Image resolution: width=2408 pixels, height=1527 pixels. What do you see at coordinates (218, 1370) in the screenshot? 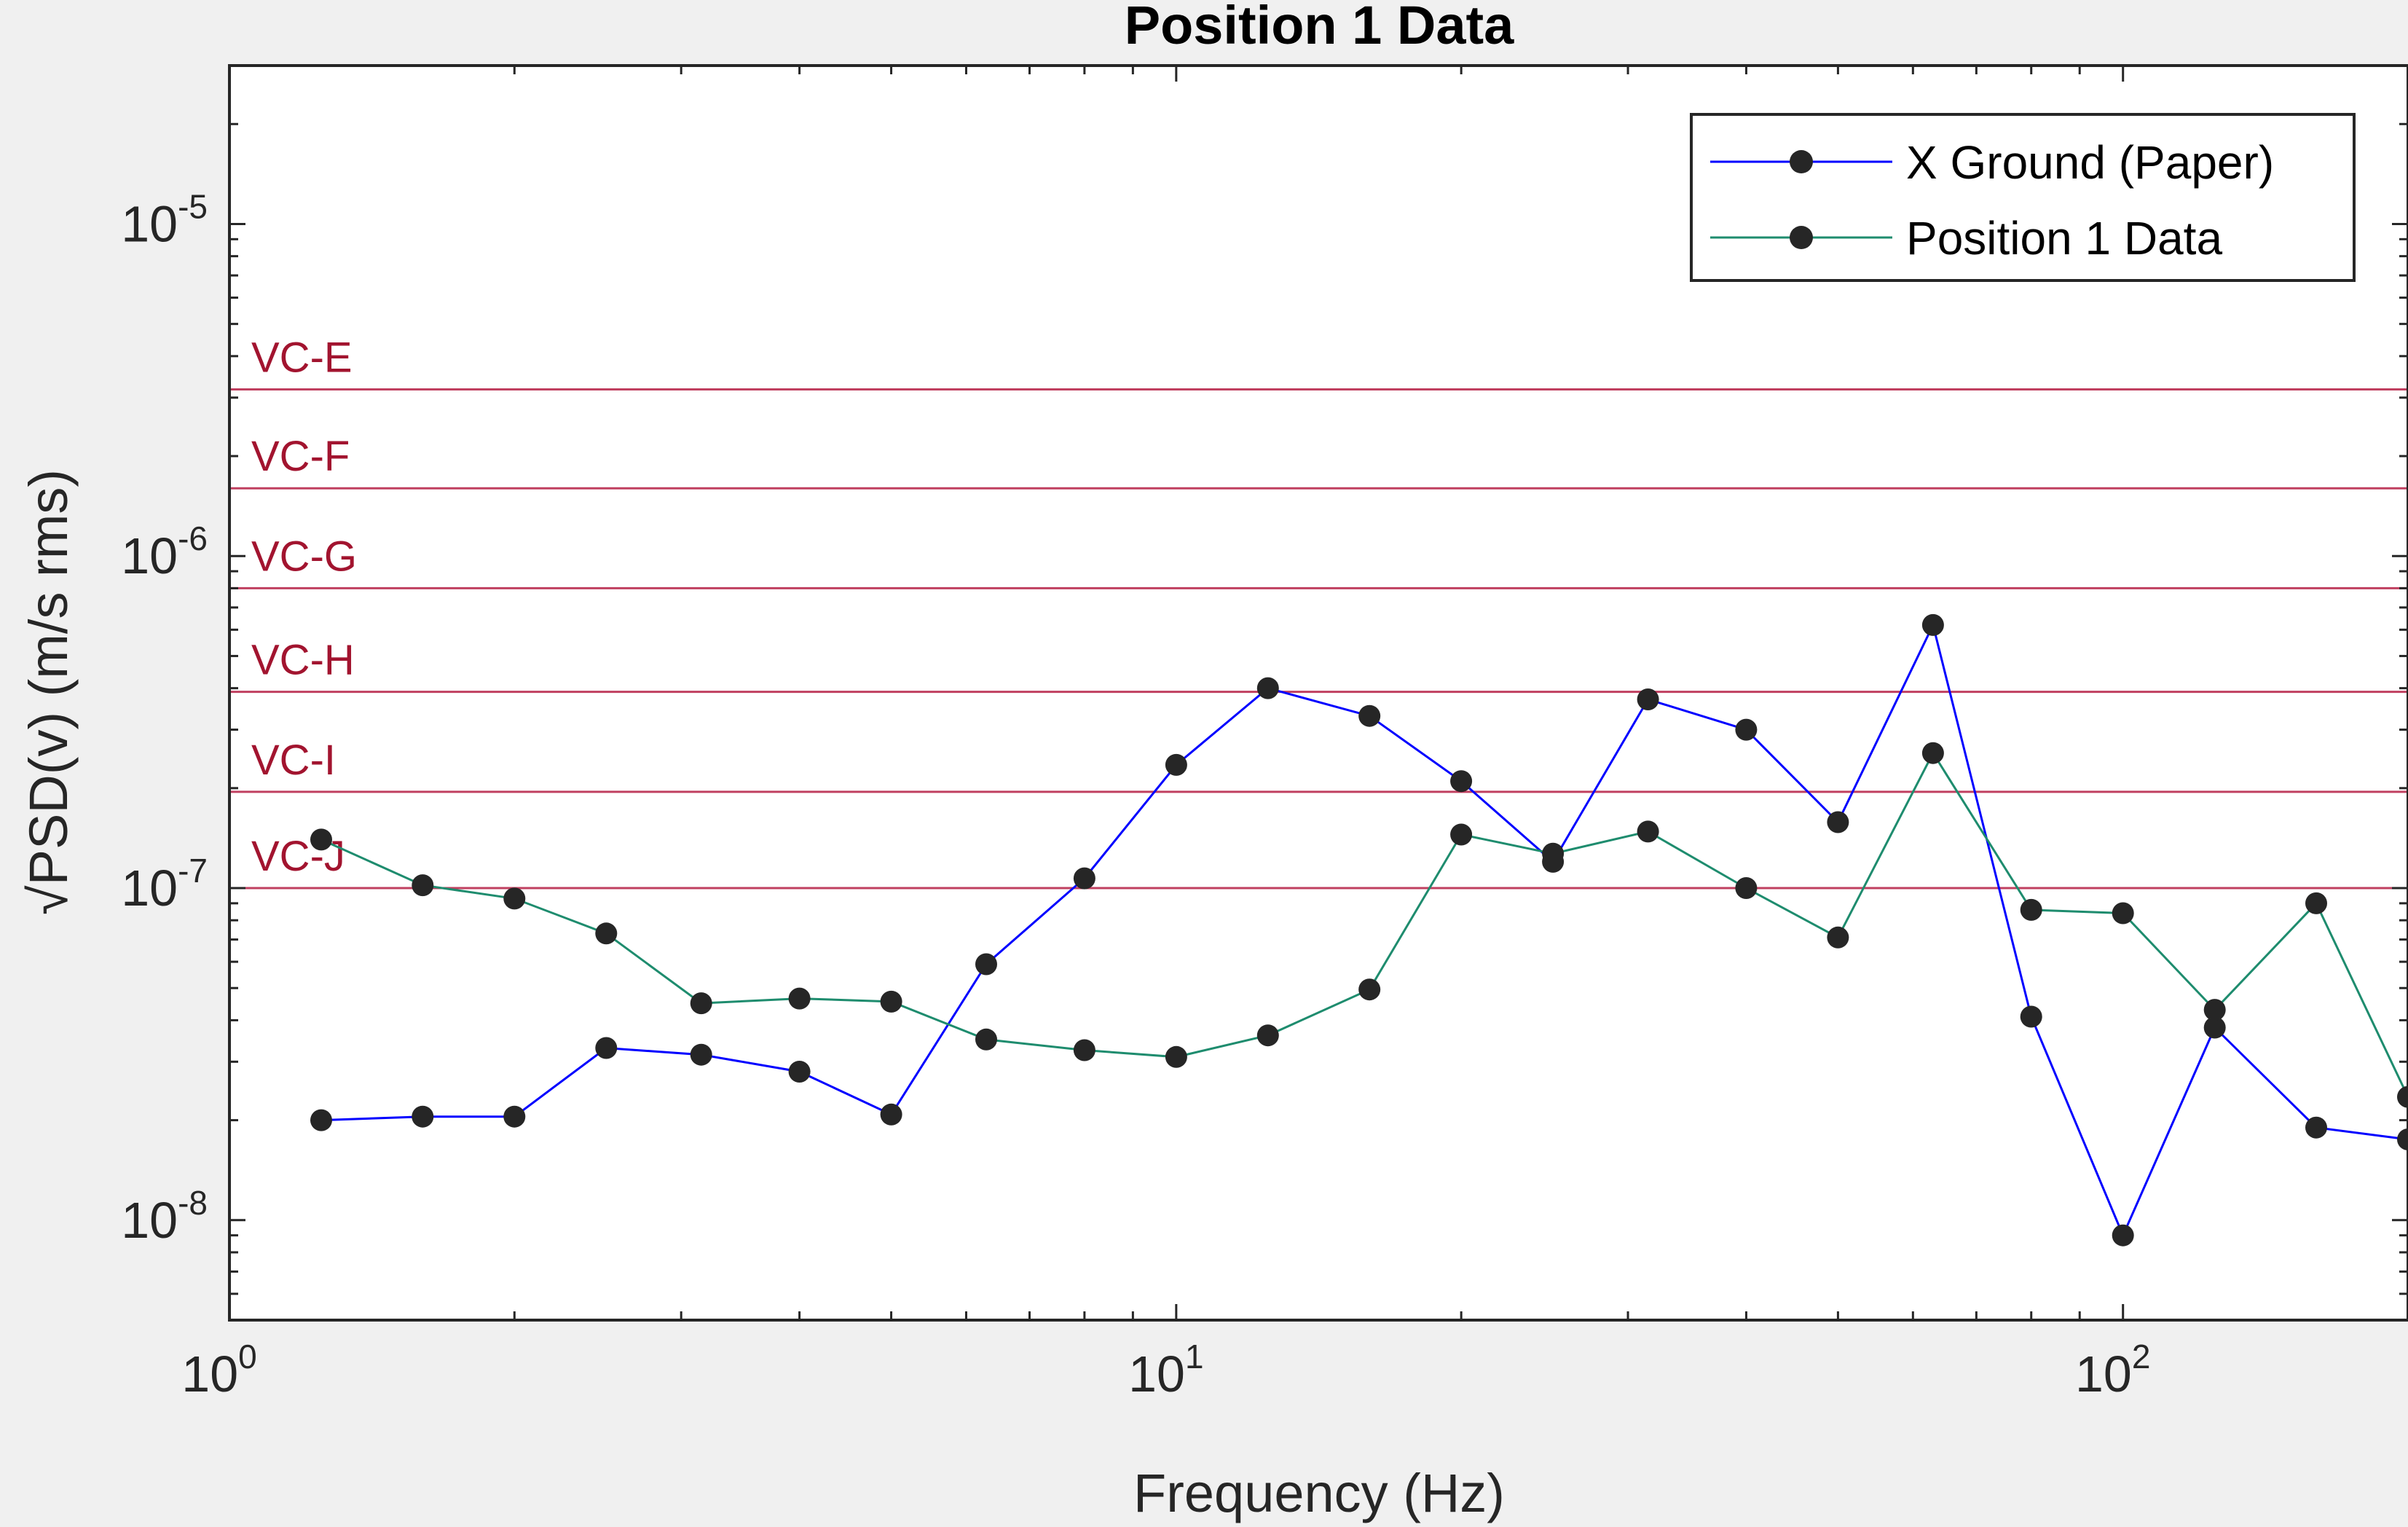
I see `x-tick-label: 10⁰` at bounding box center [218, 1370].